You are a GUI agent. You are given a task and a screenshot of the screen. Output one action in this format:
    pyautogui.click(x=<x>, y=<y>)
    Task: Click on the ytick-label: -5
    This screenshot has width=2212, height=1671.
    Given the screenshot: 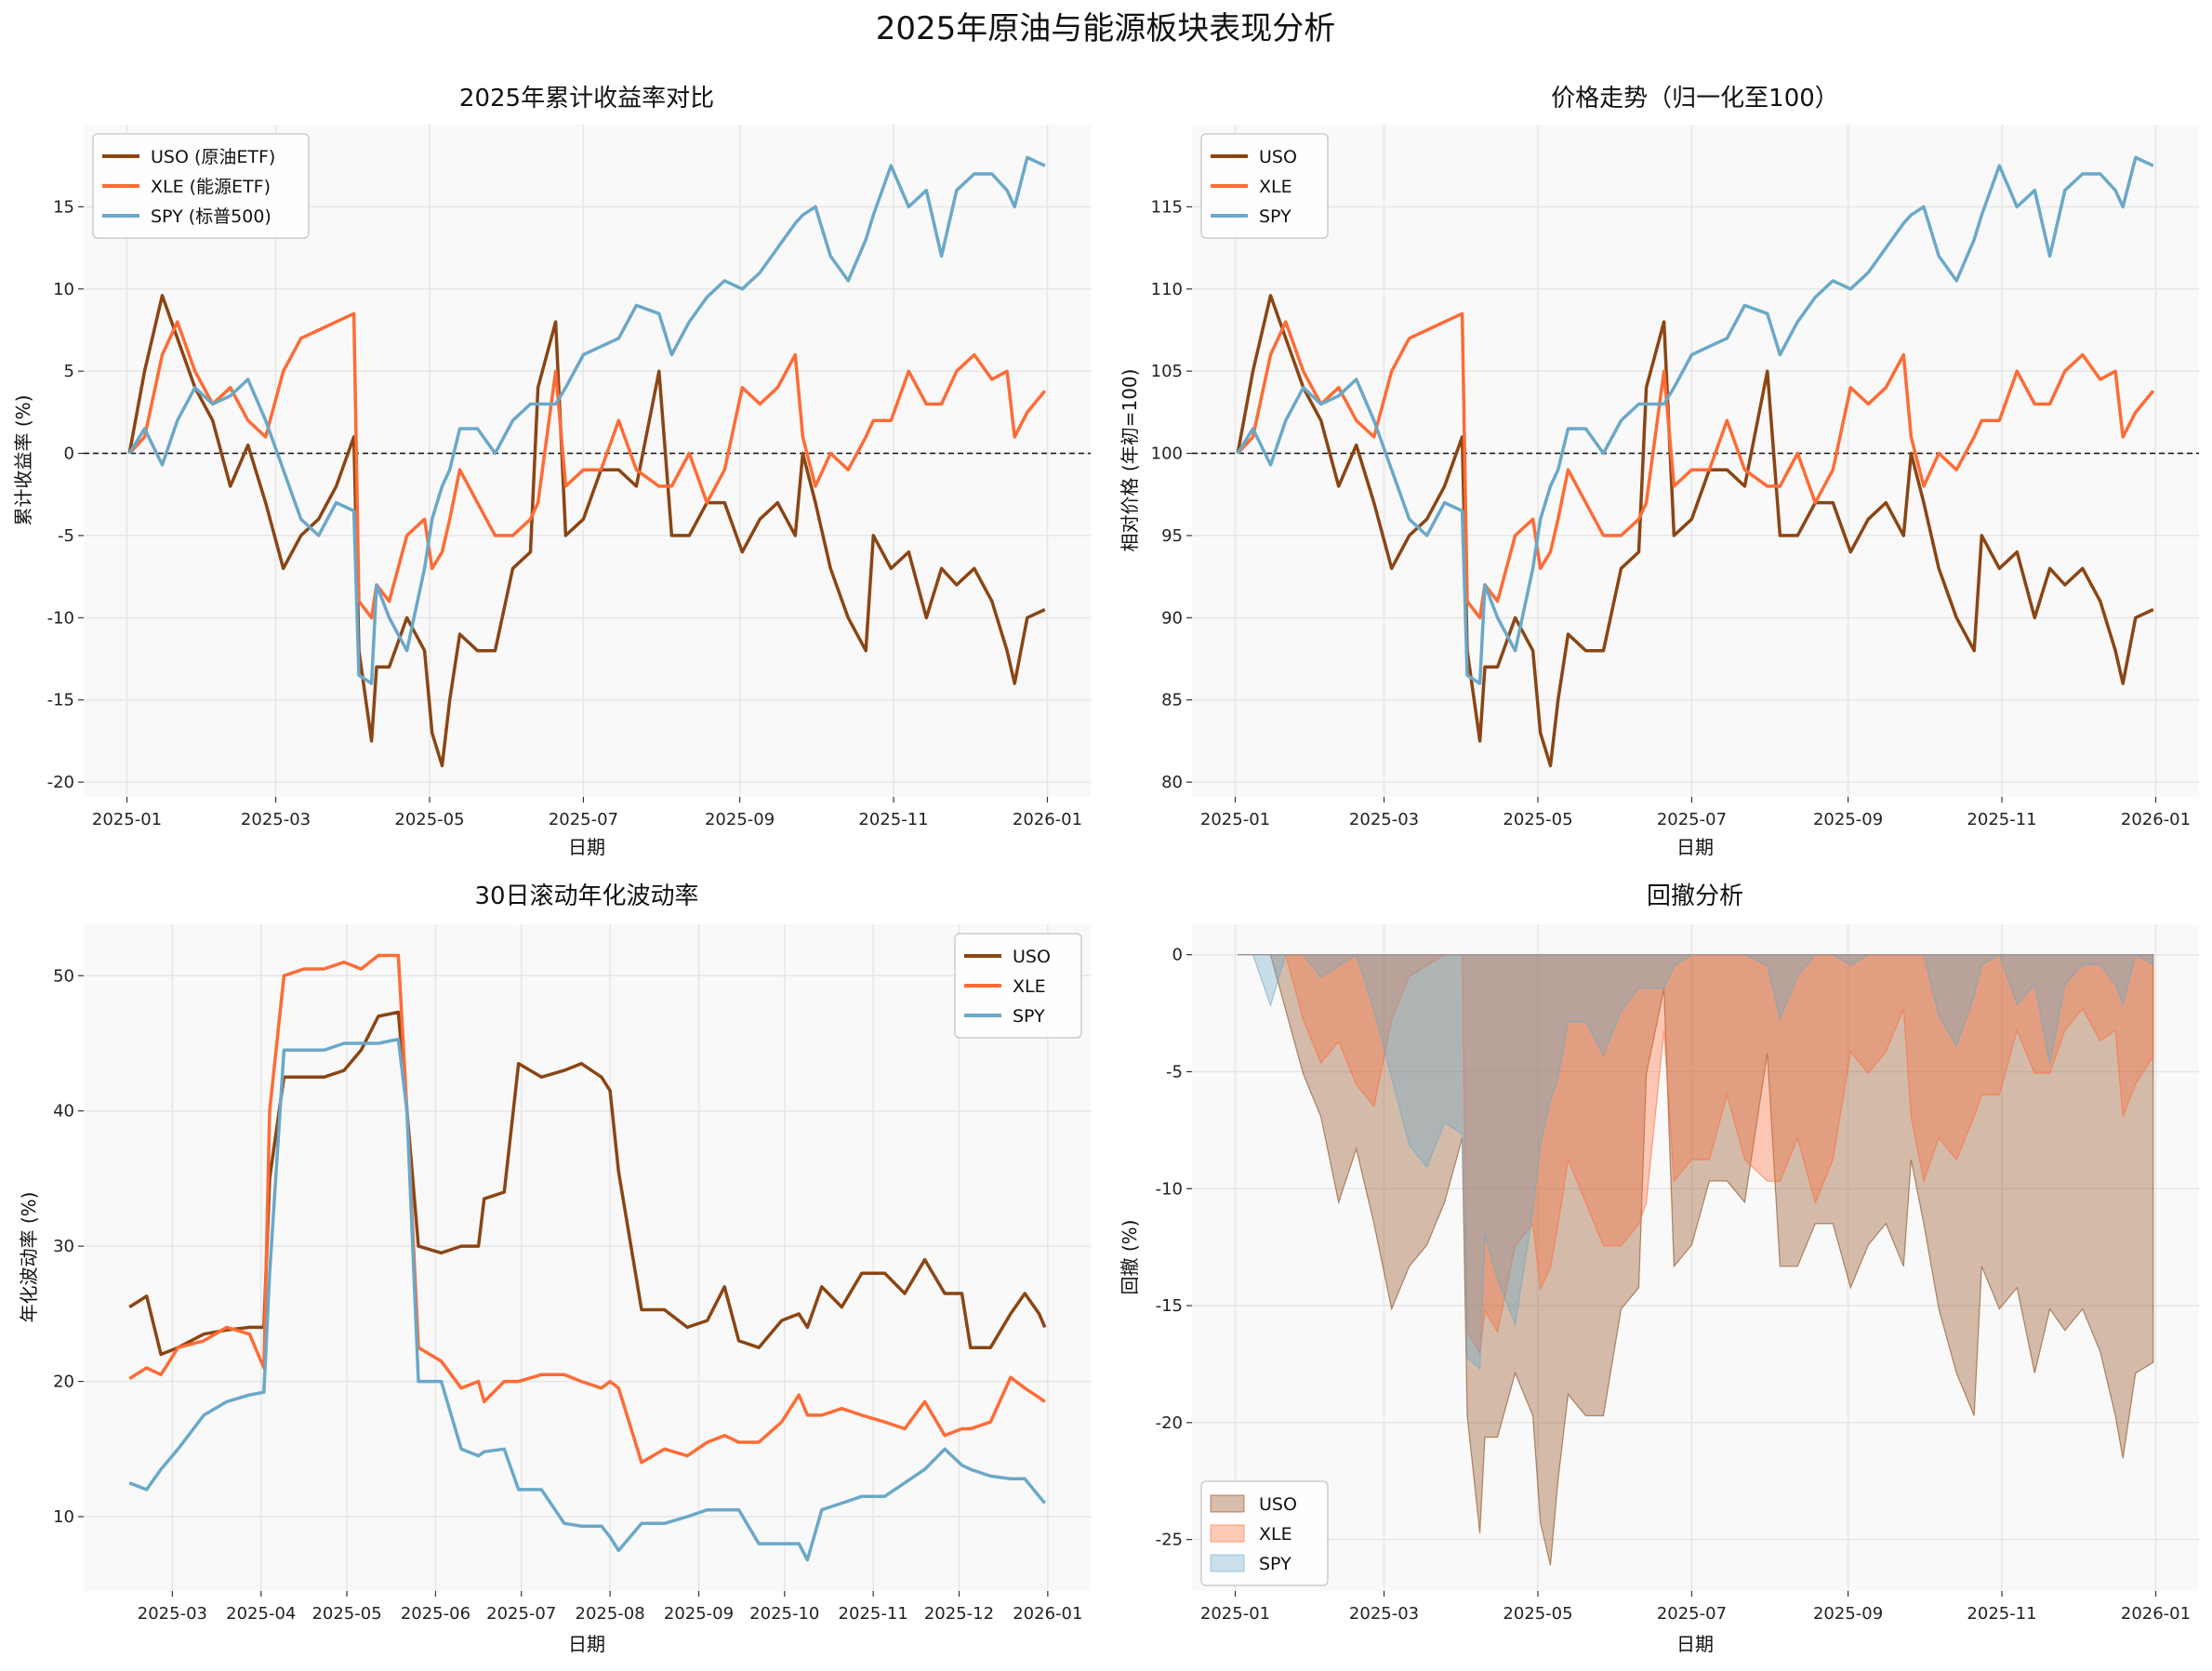 What is the action you would take?
    pyautogui.click(x=66, y=536)
    